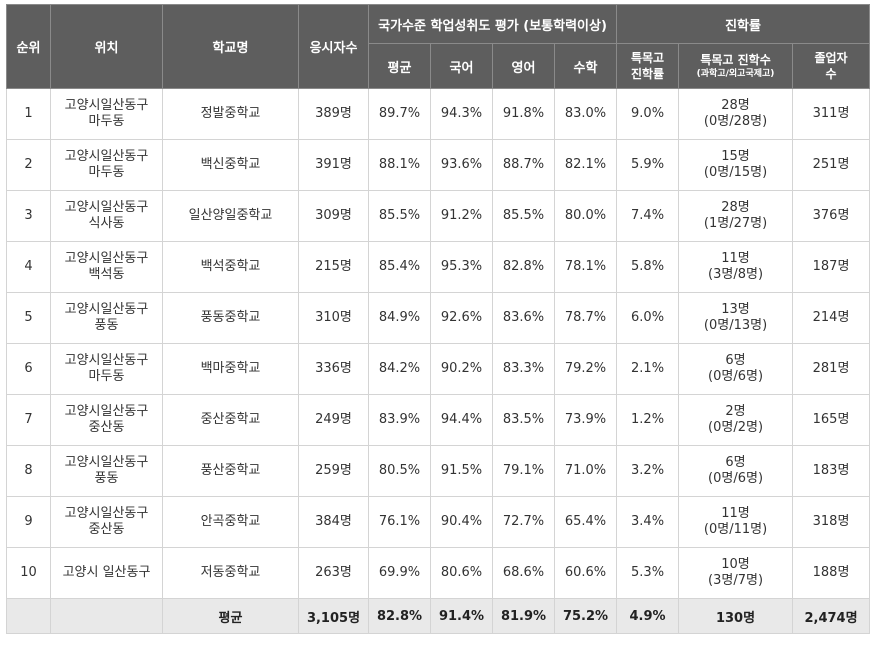  I want to click on english-cell: 91.8%, so click(523, 114).